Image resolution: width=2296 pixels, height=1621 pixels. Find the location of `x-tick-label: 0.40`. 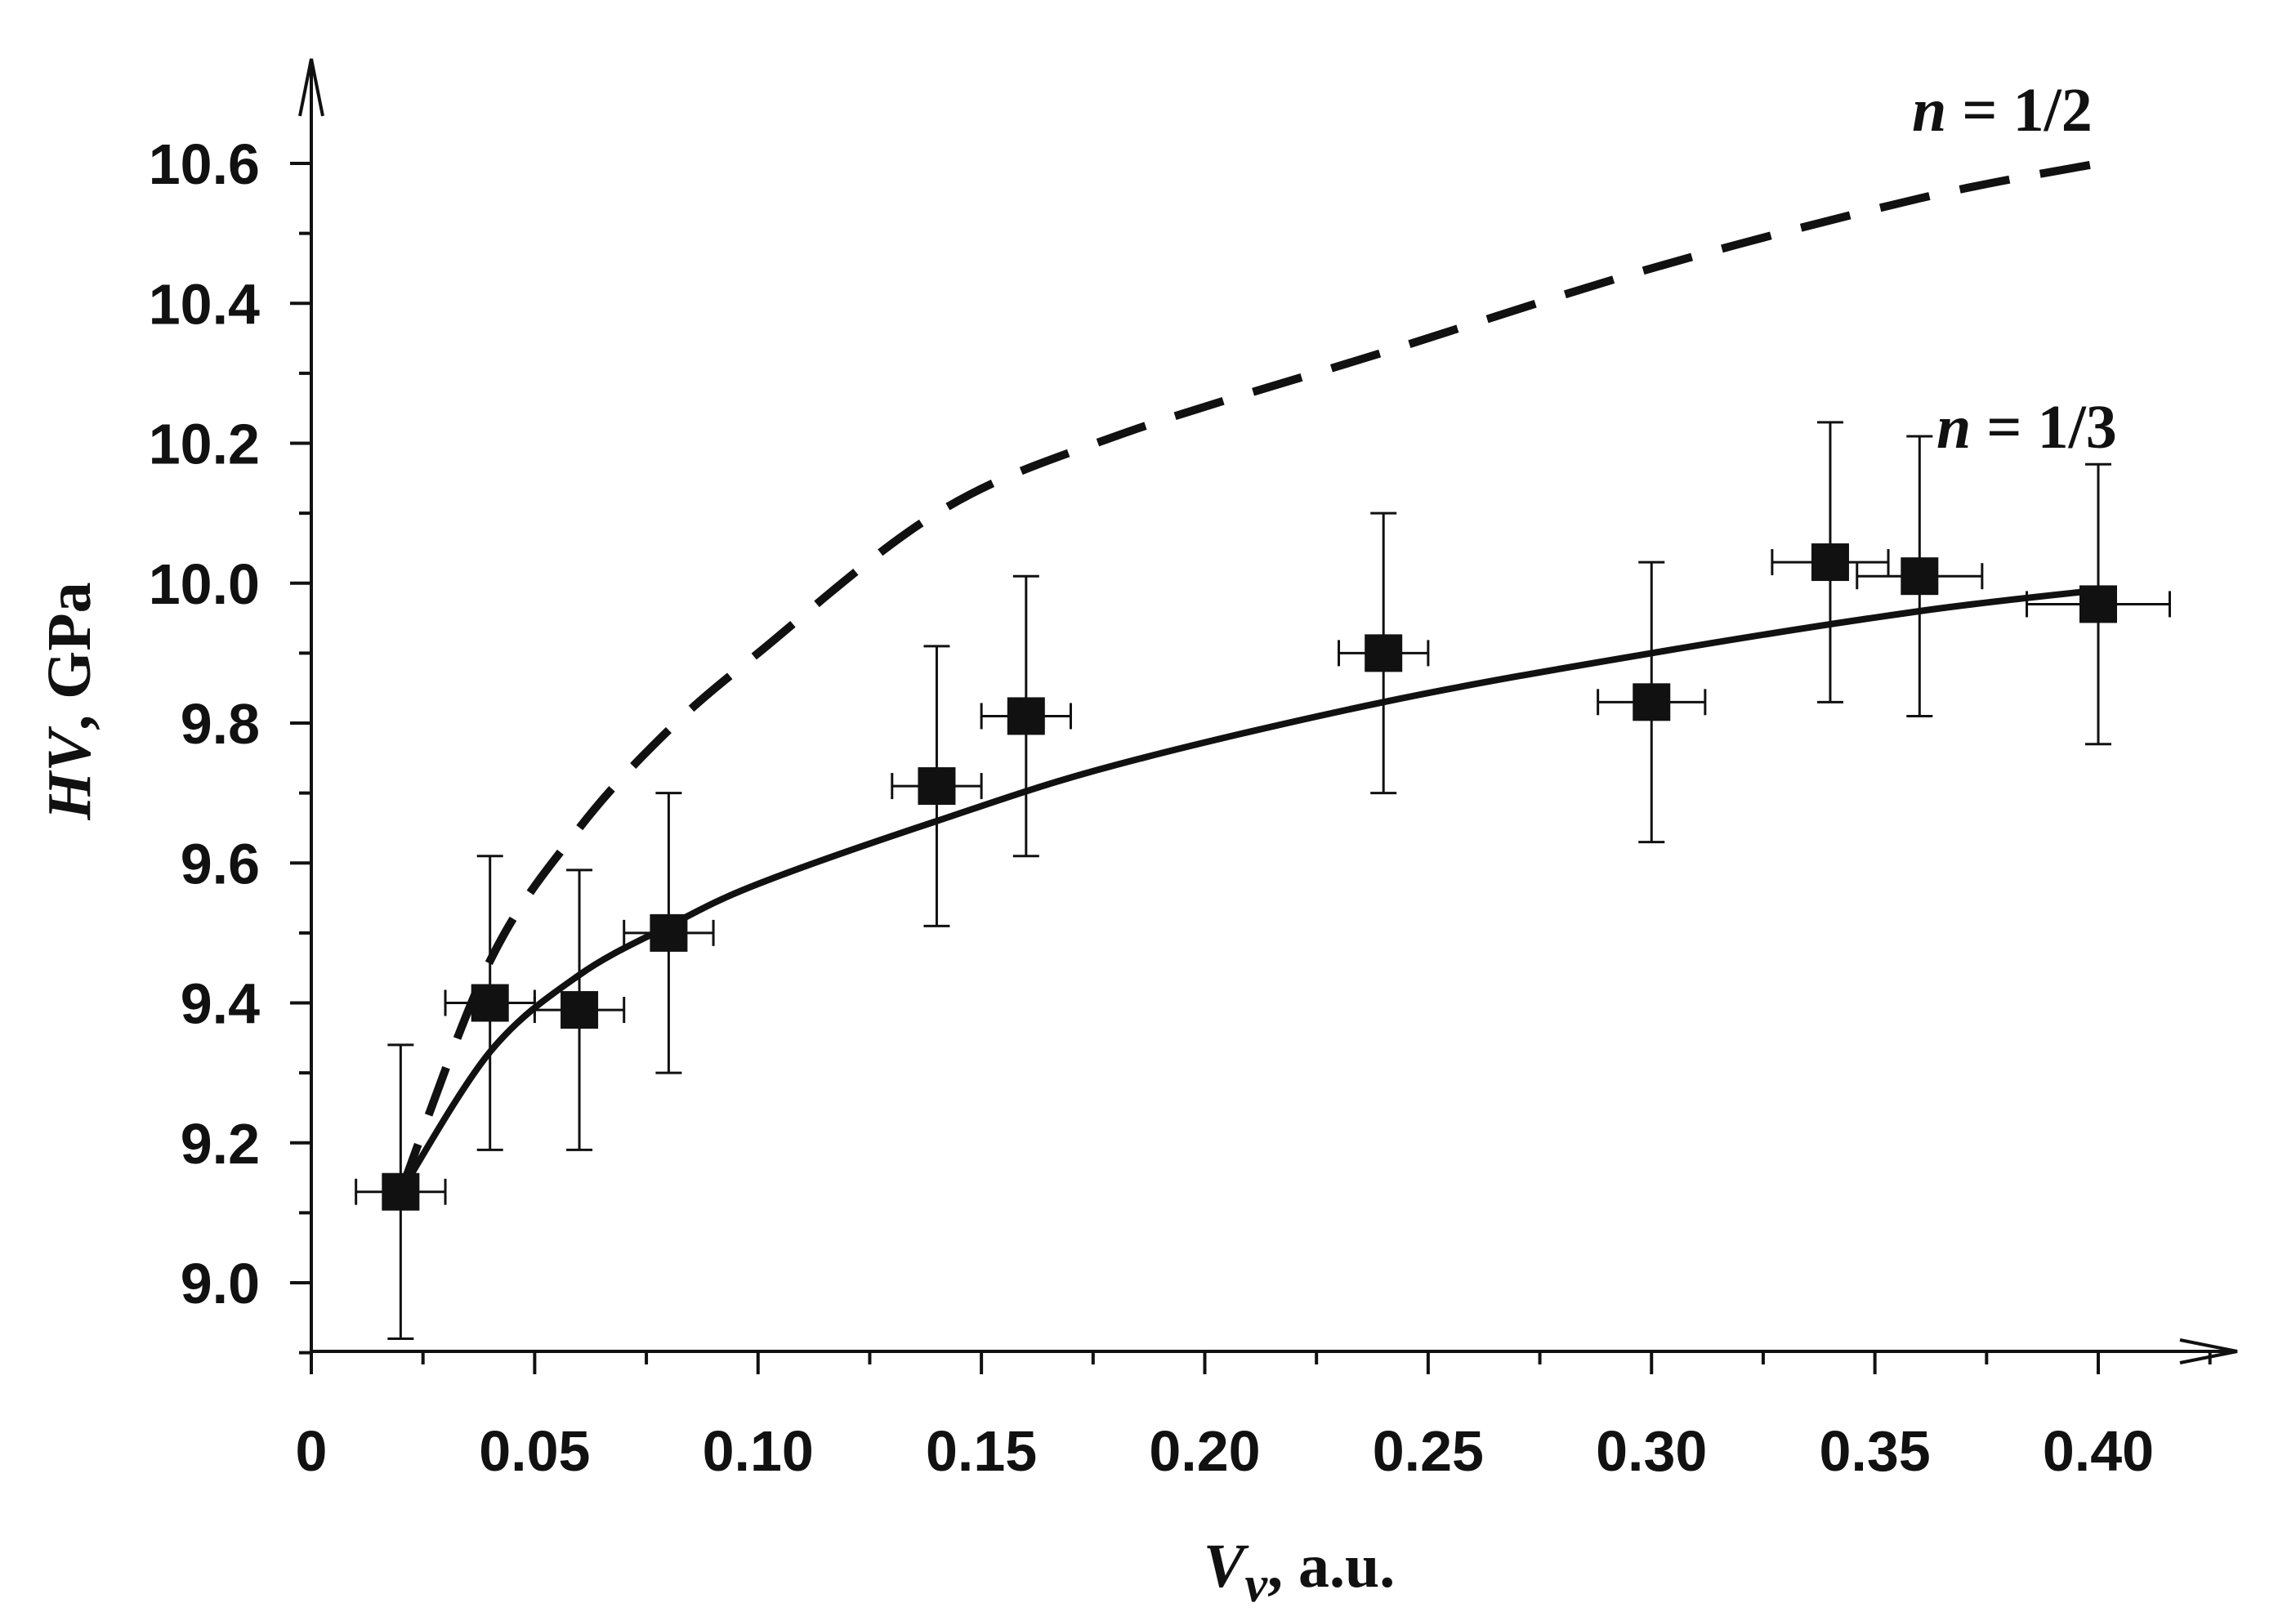

x-tick-label: 0.40 is located at coordinates (2098, 1451).